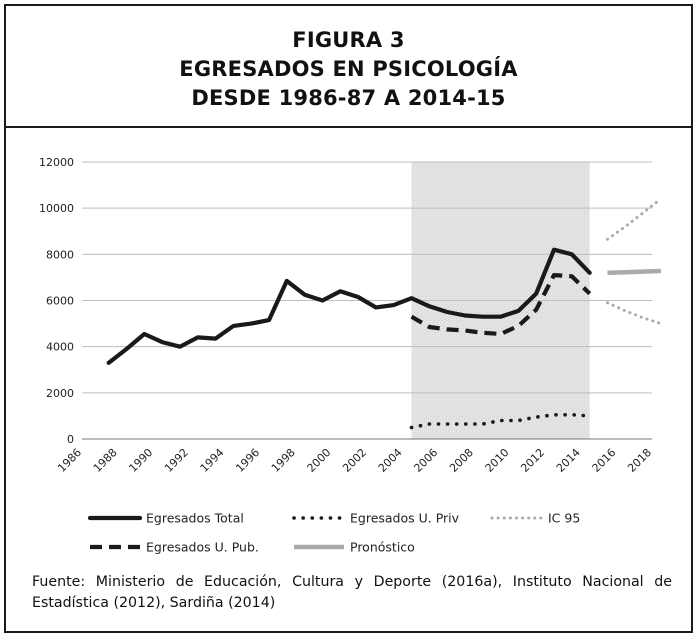 The height and width of the screenshot is (639, 699). I want to click on x-tick-label: 1994, so click(212, 460).